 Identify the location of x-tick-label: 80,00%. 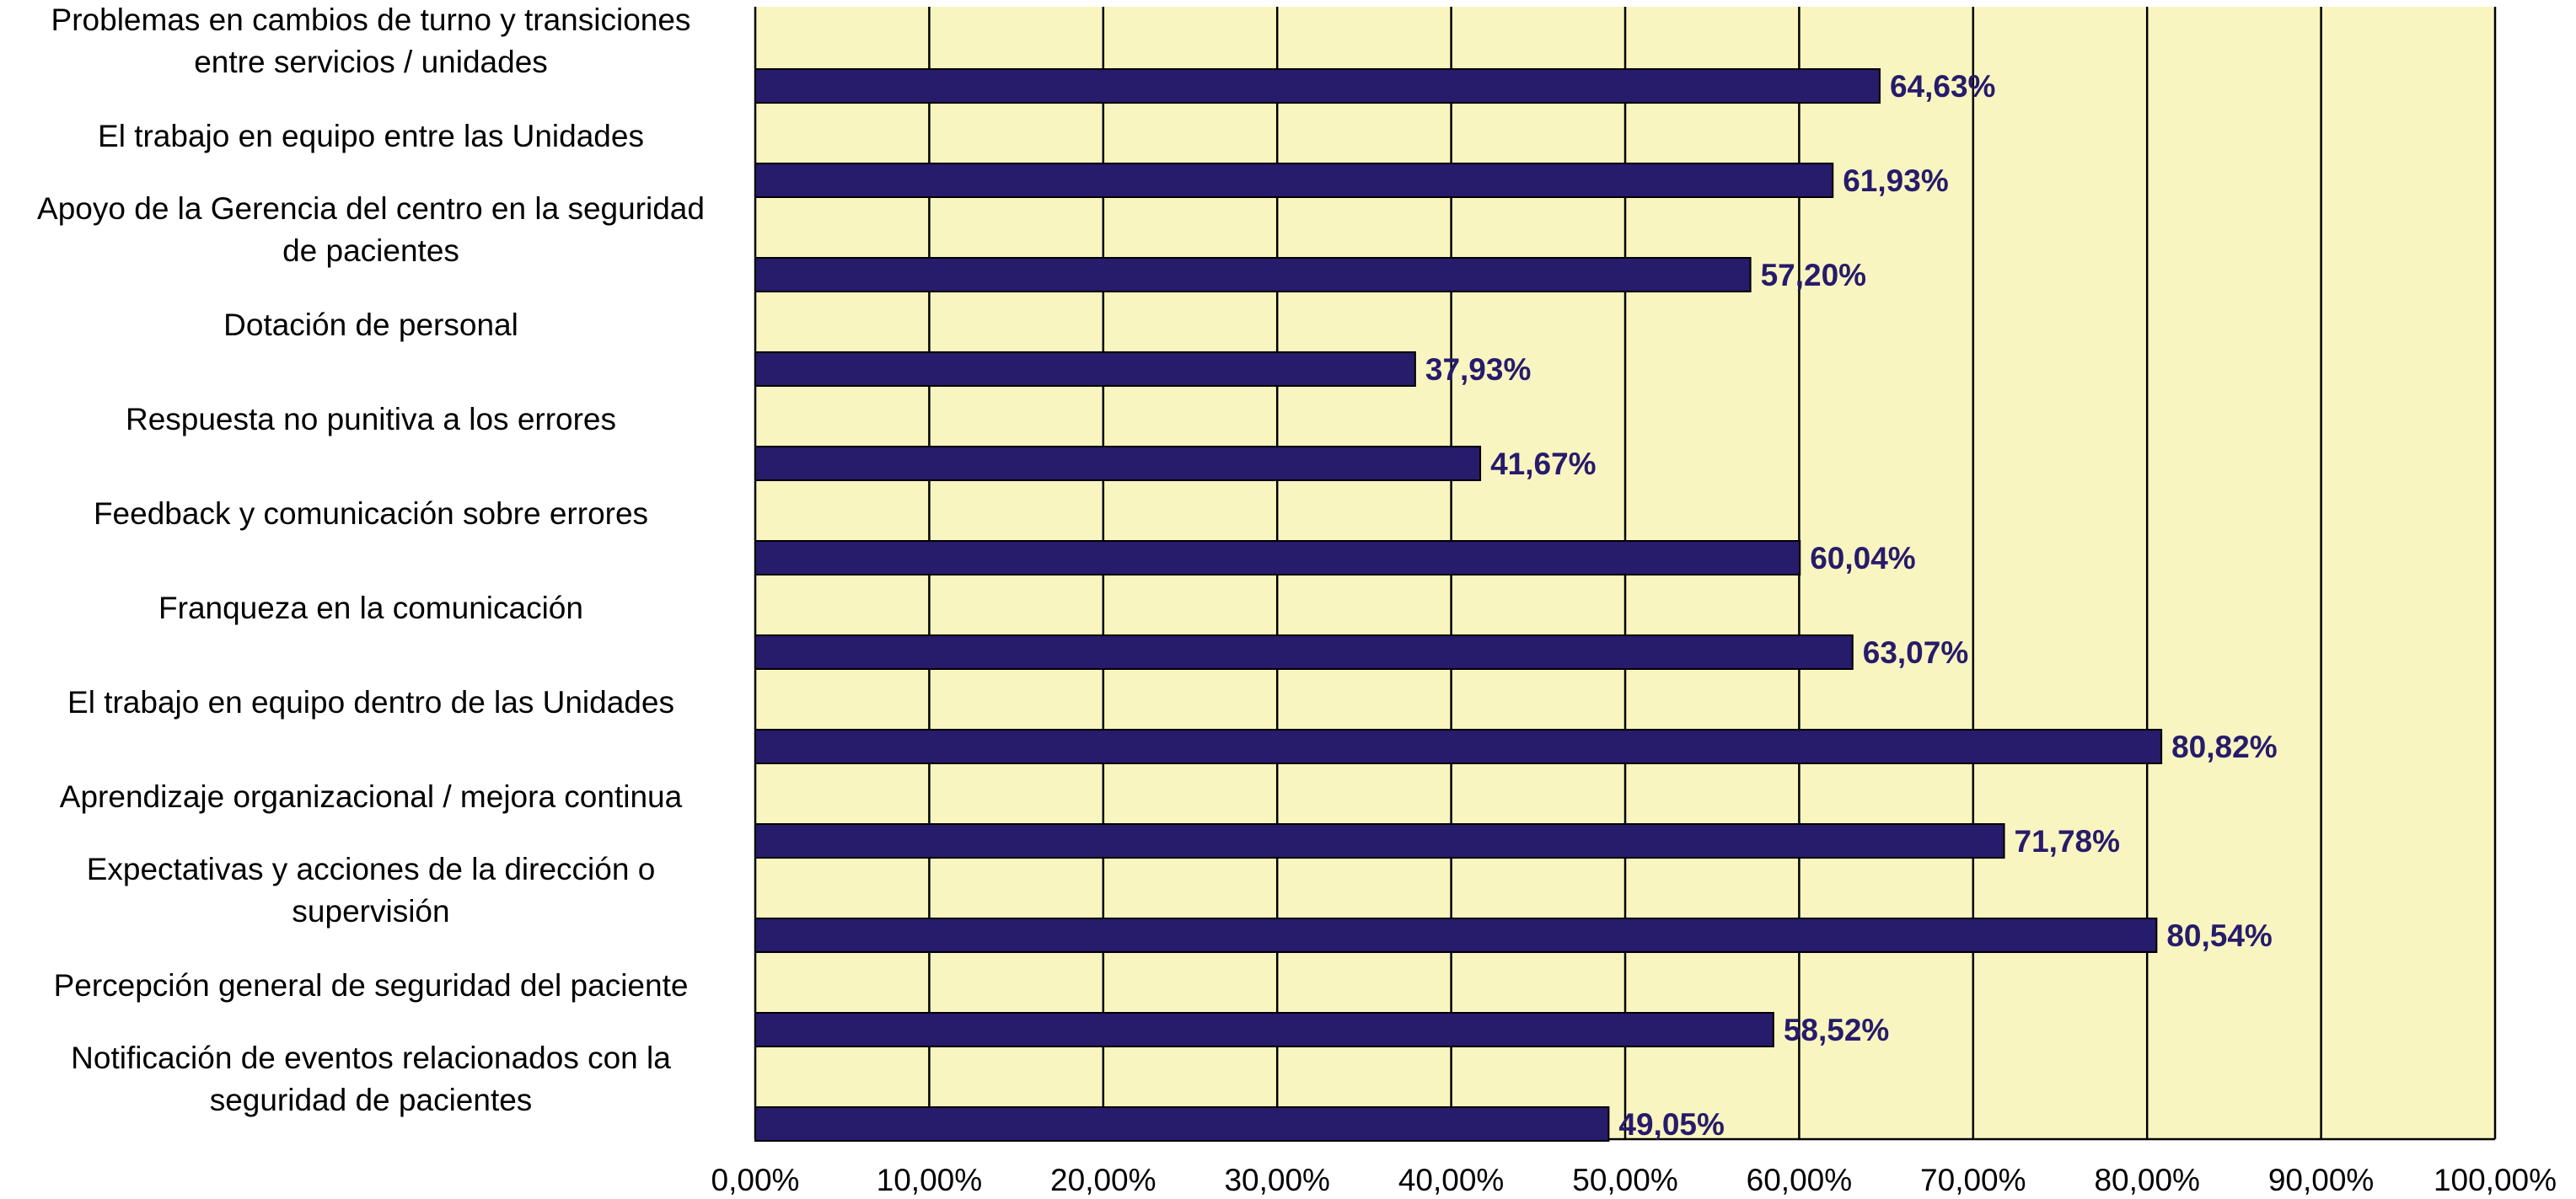
(2147, 1180).